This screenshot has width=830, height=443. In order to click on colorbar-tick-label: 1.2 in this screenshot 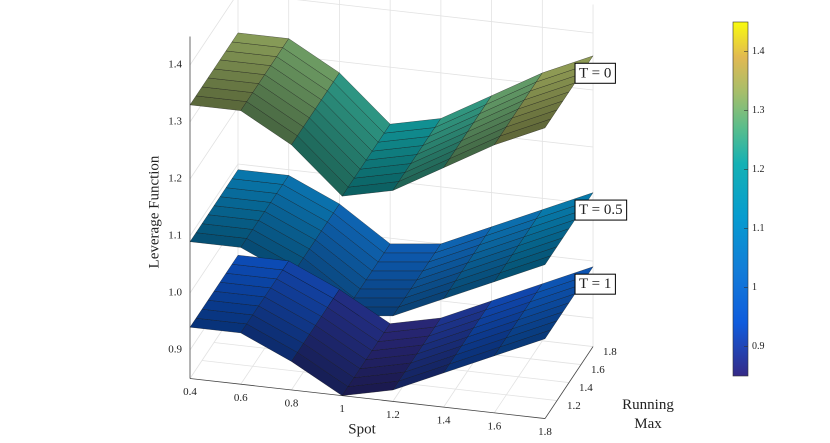, I will do `click(758, 169)`.